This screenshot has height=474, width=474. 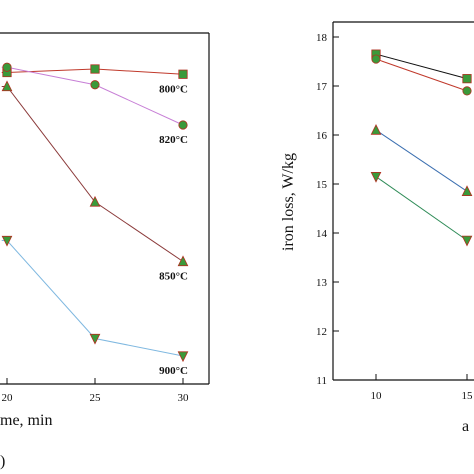 What do you see at coordinates (468, 396) in the screenshot?
I see `right-x-tick-label: 15` at bounding box center [468, 396].